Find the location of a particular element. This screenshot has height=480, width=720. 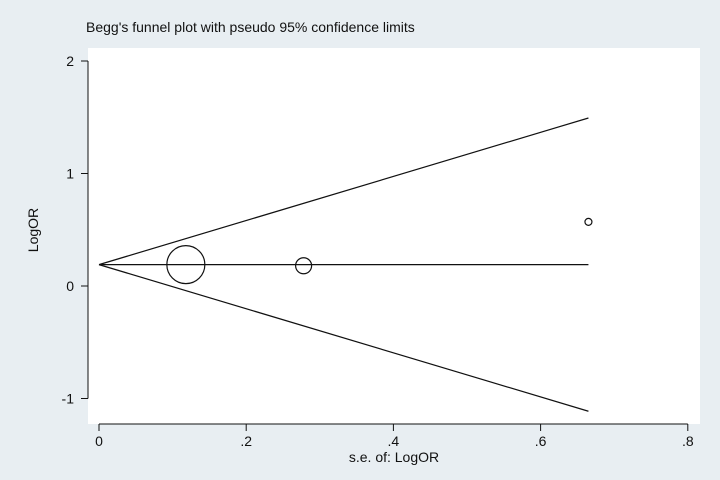

study-points-layer is located at coordinates (379, 251).